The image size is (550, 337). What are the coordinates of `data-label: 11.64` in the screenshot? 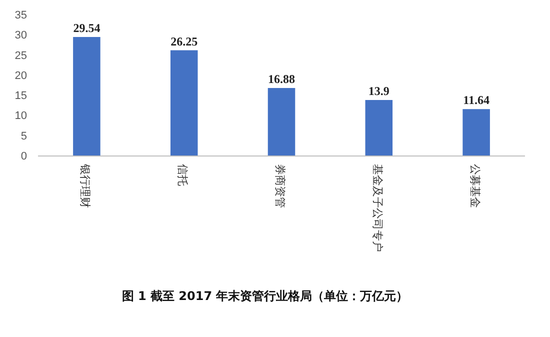 It's located at (476, 100).